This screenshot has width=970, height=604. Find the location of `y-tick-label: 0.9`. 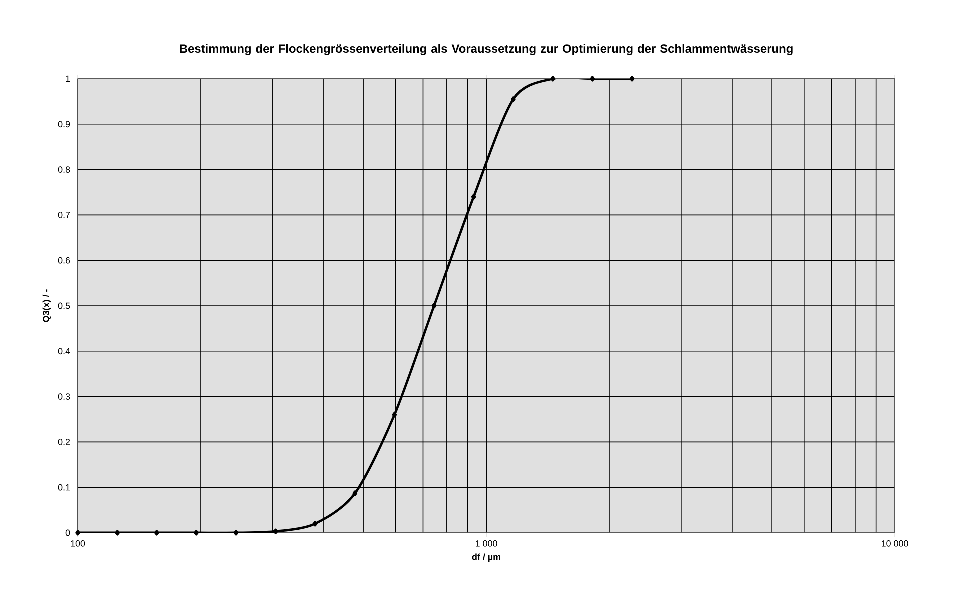

y-tick-label: 0.9 is located at coordinates (64, 124).